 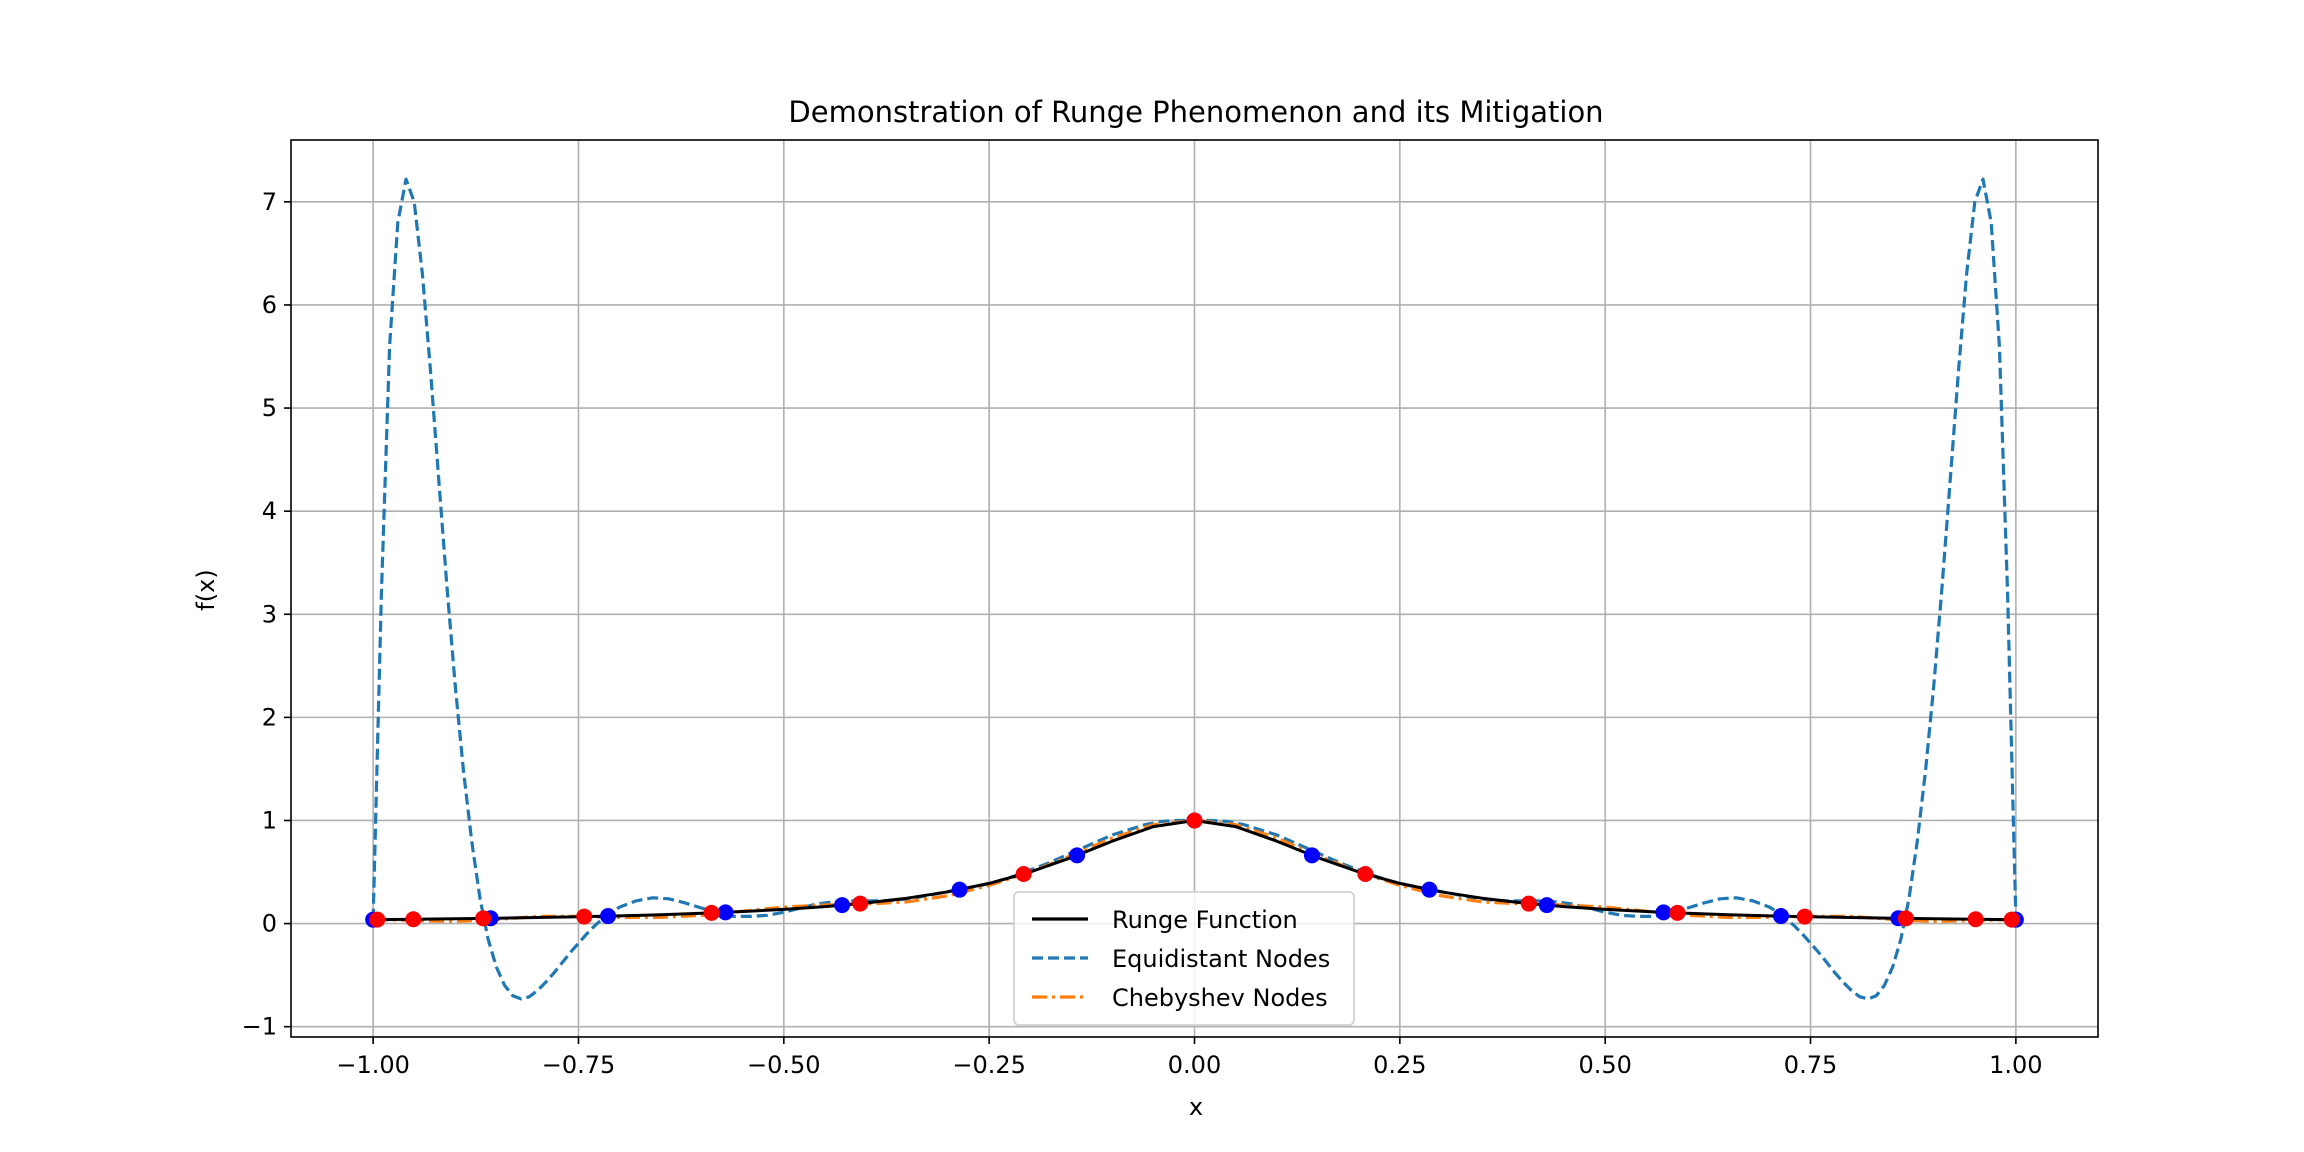 What do you see at coordinates (1194, 871) in the screenshot?
I see `chebyshev-nodes-line` at bounding box center [1194, 871].